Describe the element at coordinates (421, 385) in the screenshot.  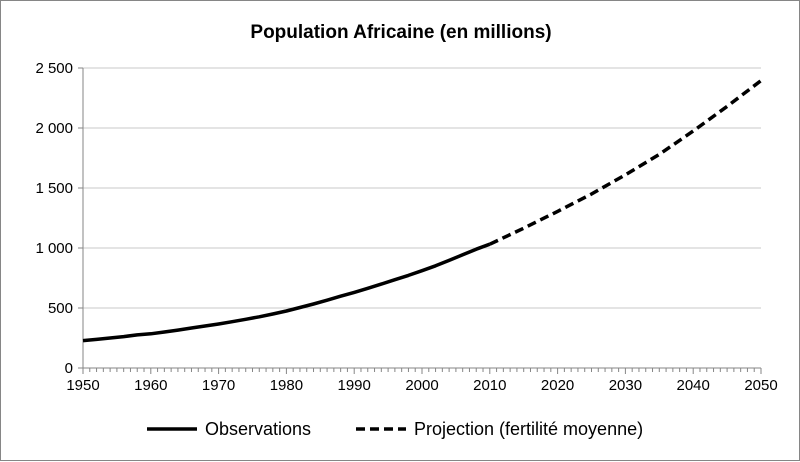
I see `x-tick-label: 2000` at that location.